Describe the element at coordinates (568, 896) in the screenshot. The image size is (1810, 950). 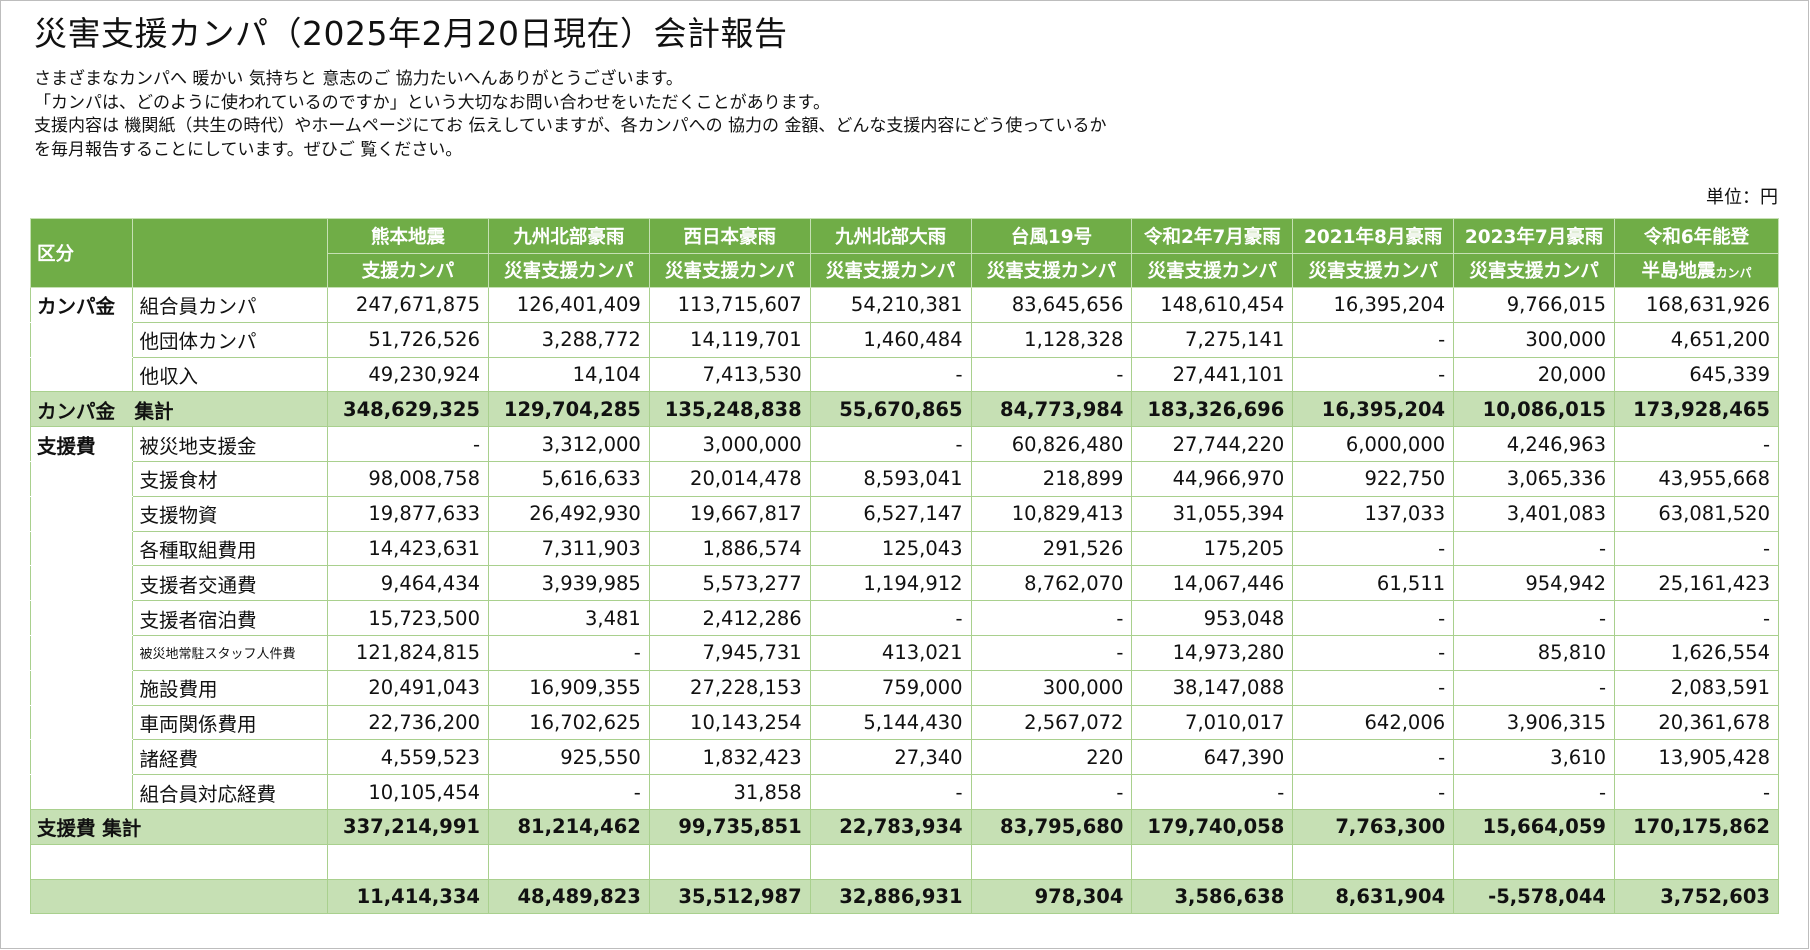
I see `balance-value: 48,489,823` at that location.